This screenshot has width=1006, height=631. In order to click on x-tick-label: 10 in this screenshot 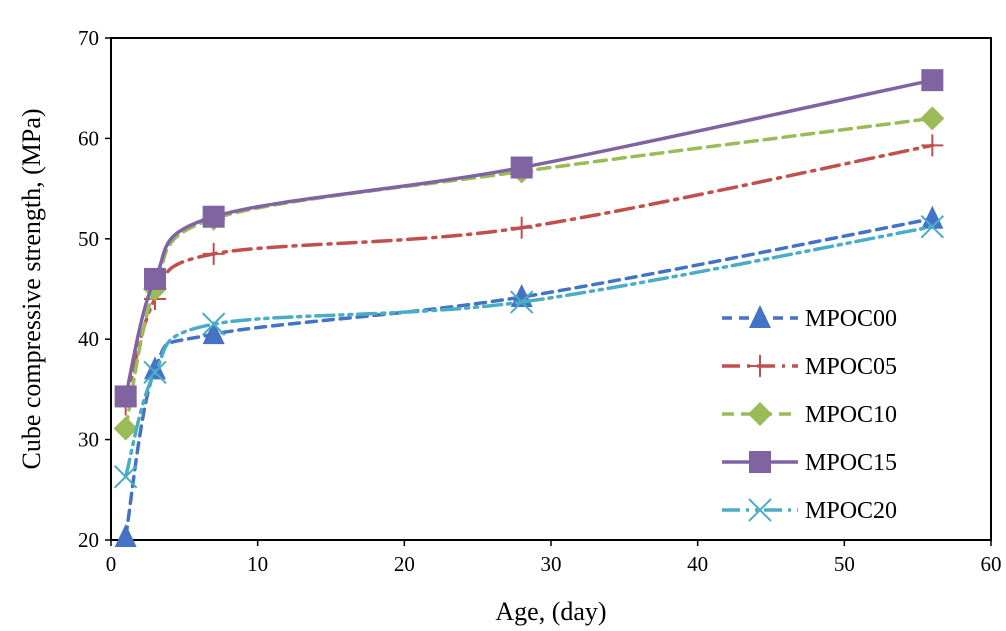, I will do `click(257, 564)`.